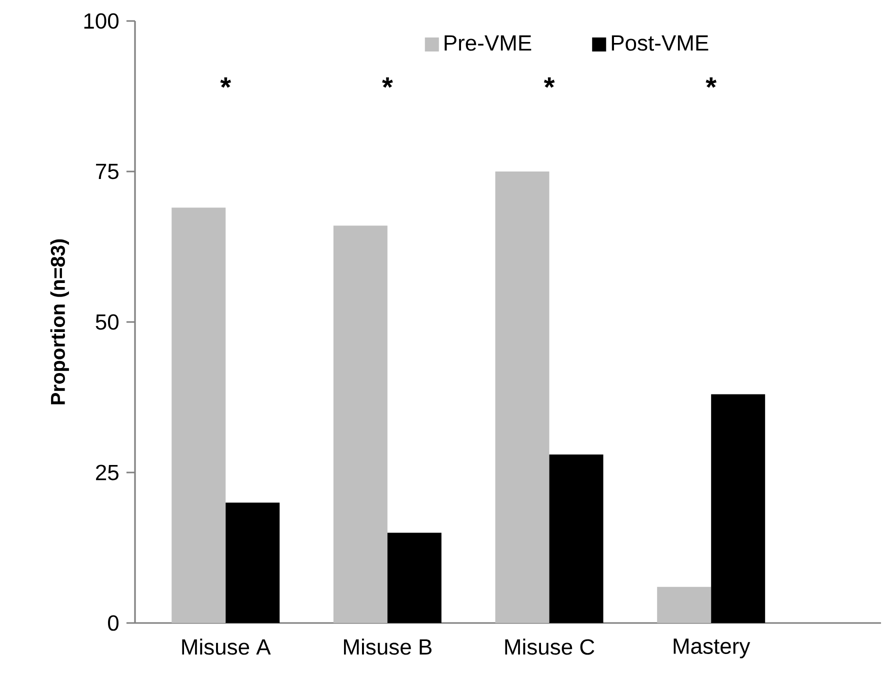 This screenshot has height=680, width=882. What do you see at coordinates (712, 648) in the screenshot?
I see `x-tick-label: Mastery` at bounding box center [712, 648].